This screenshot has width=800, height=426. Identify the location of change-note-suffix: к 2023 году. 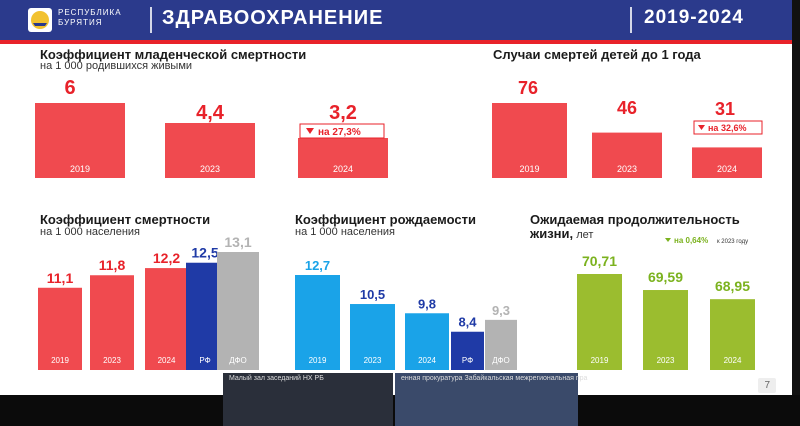
(732, 242).